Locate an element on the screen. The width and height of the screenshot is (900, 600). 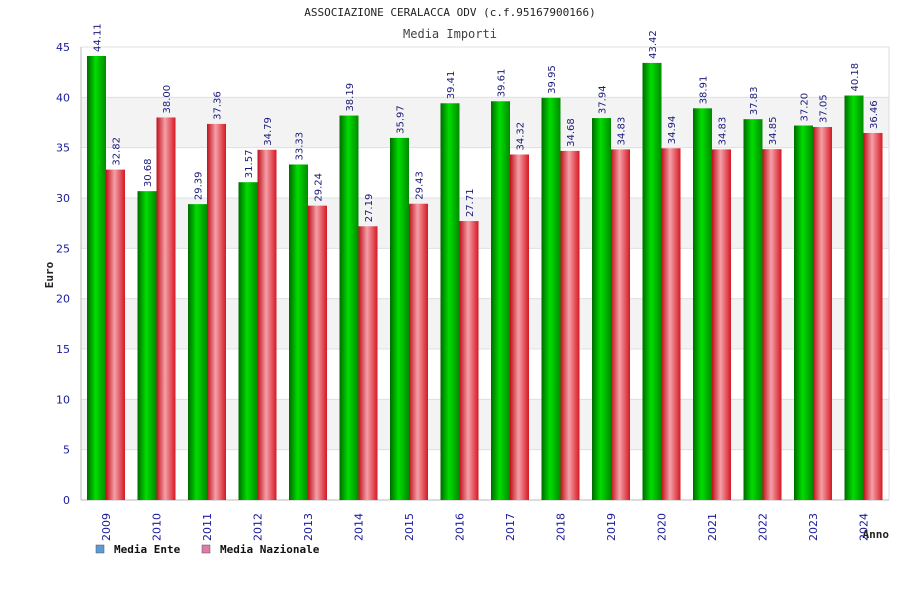
data-label-media-nazionale: 34.32 is located at coordinates (521, 136).